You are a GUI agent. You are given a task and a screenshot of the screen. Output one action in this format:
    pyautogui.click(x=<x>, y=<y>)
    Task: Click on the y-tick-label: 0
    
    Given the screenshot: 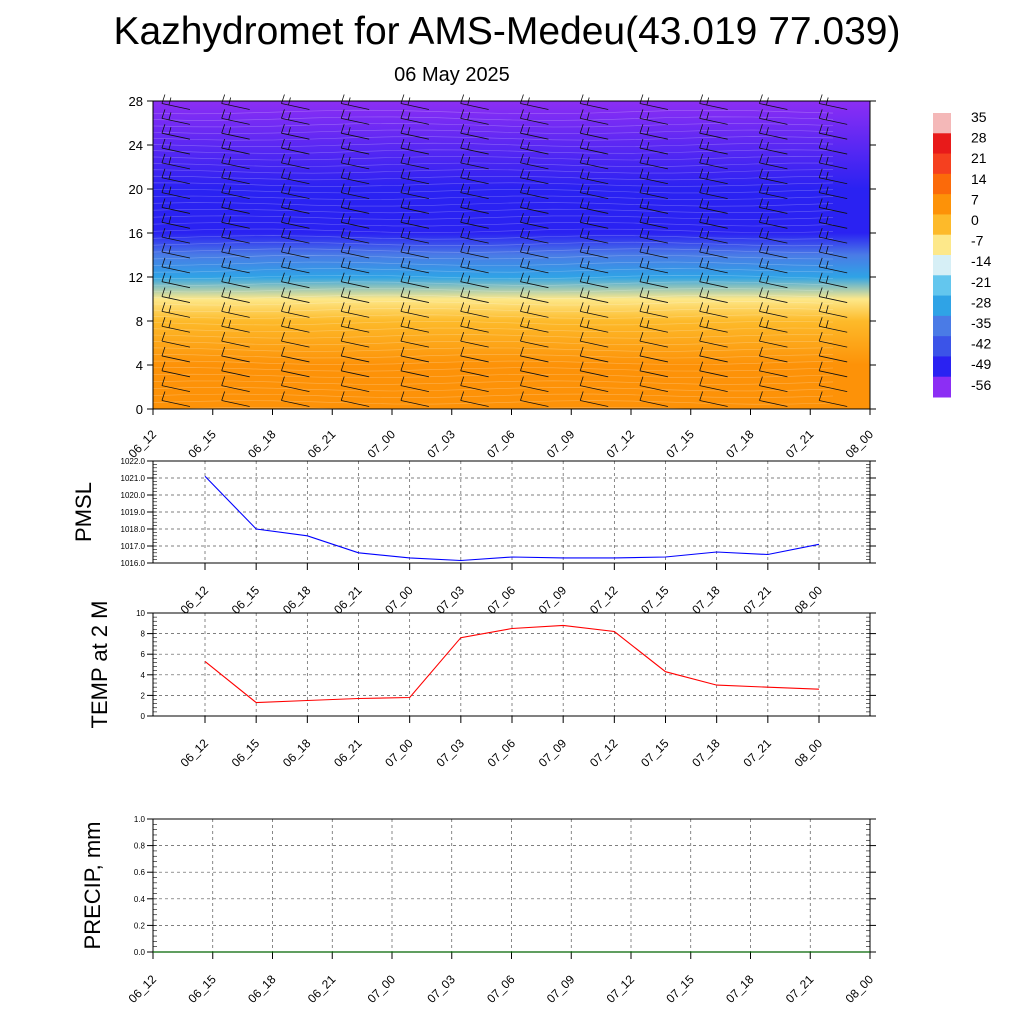 What is the action you would take?
    pyautogui.click(x=143, y=716)
    